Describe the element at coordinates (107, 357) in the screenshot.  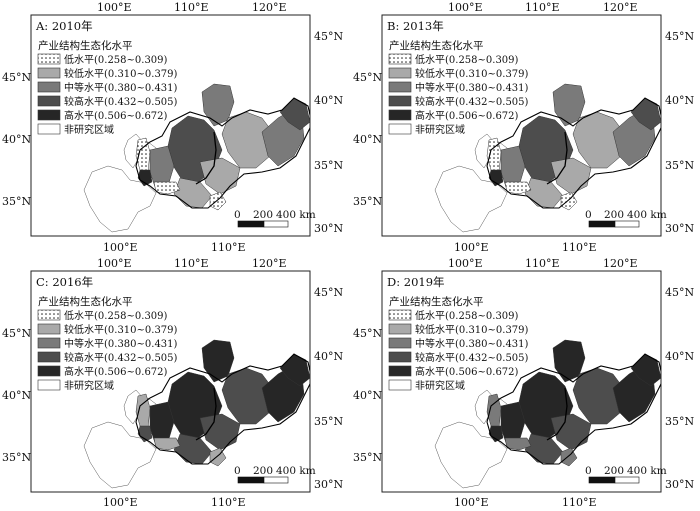
I see `legend-item-c-3: 较高水平(0.432~0.505)` at that location.